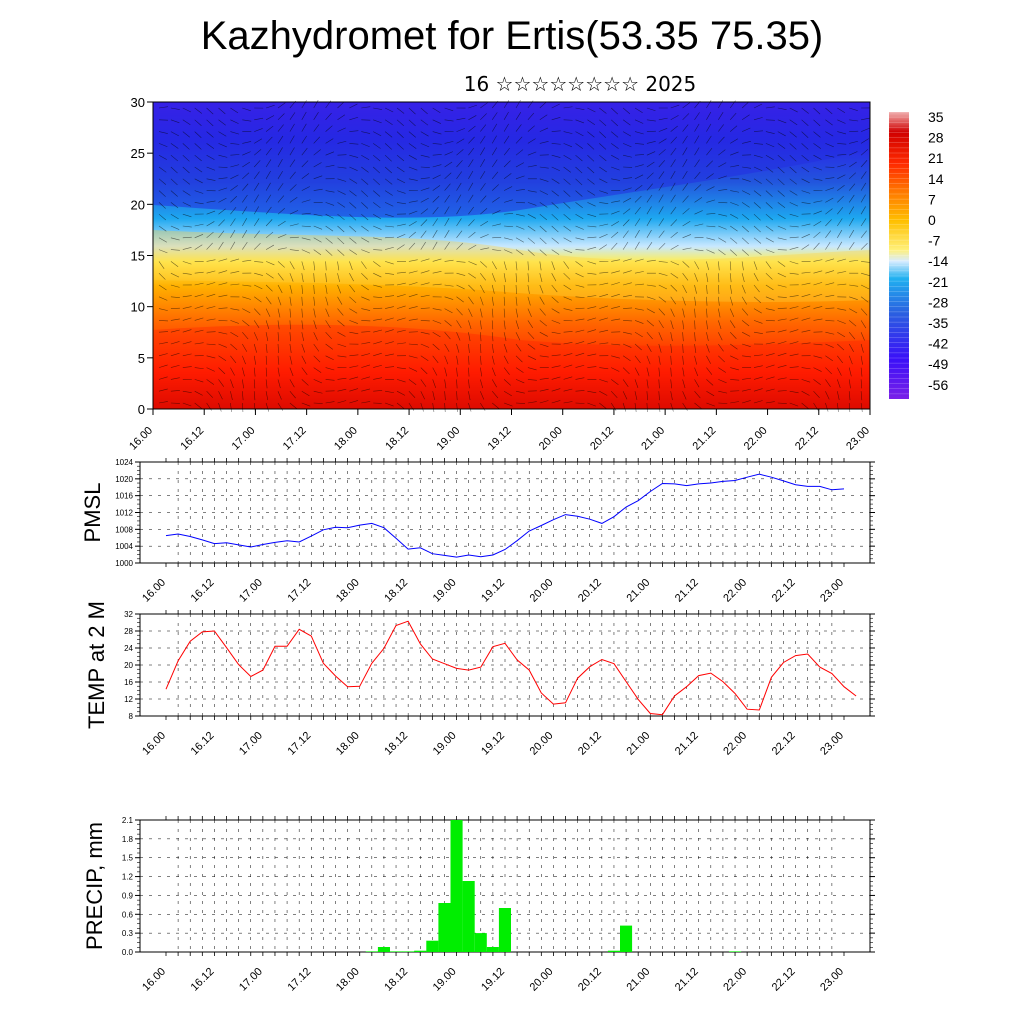 Image resolution: width=1024 pixels, height=1024 pixels. What do you see at coordinates (638, 744) in the screenshot?
I see `p3-time-label: 21.00` at bounding box center [638, 744].